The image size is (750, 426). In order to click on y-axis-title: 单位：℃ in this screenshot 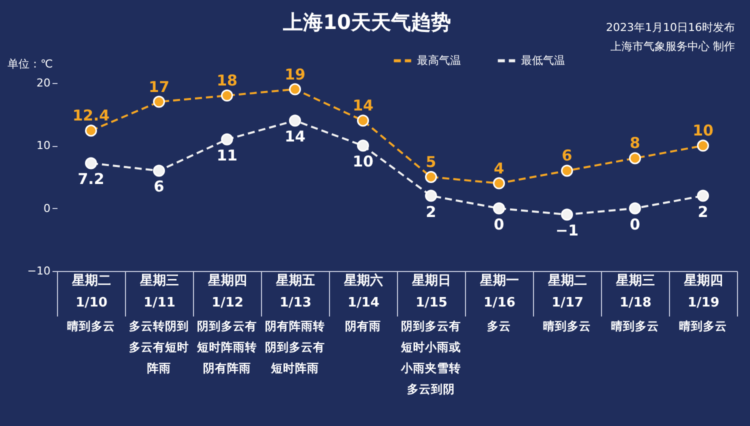, I will do `click(30, 64)`.